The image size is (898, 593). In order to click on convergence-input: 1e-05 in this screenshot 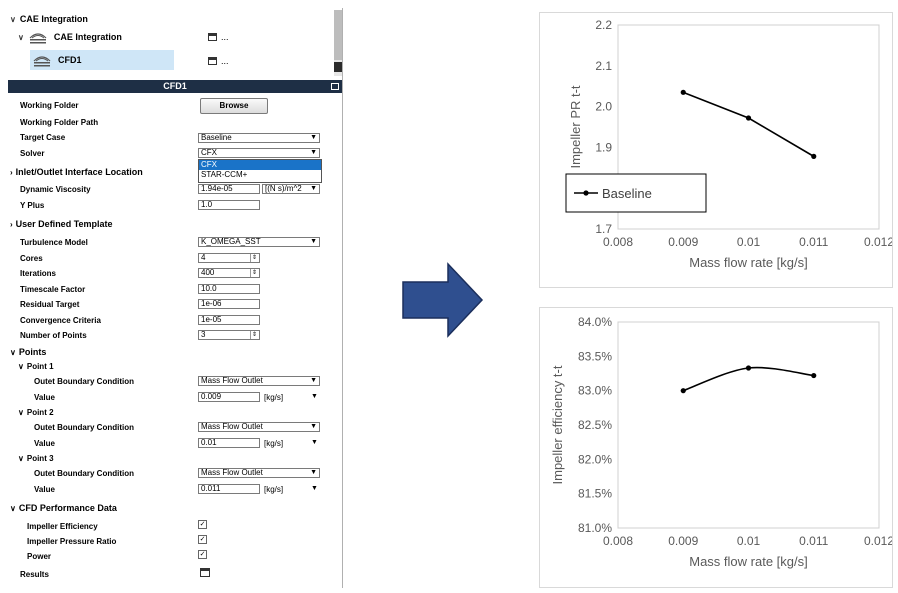, I will do `click(229, 320)`.